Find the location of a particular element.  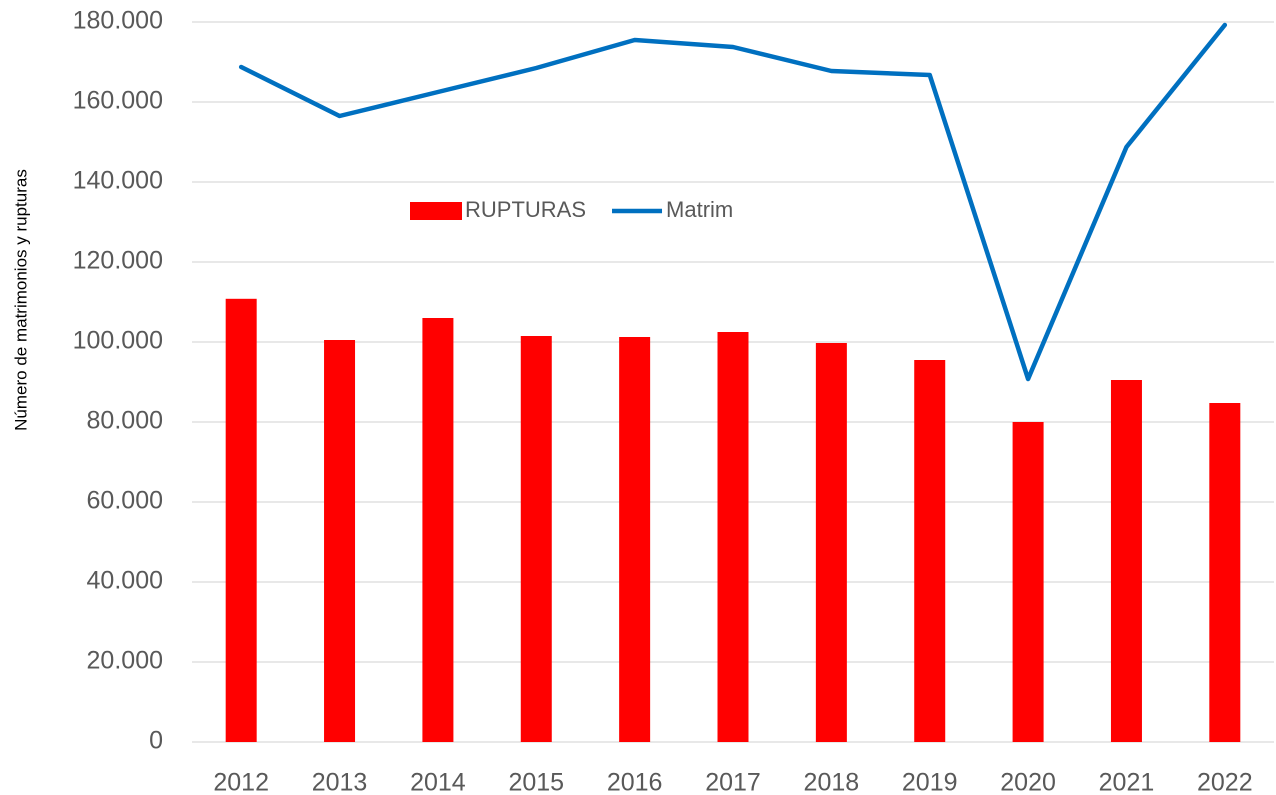

x-tick-label: 2020 is located at coordinates (1028, 782).